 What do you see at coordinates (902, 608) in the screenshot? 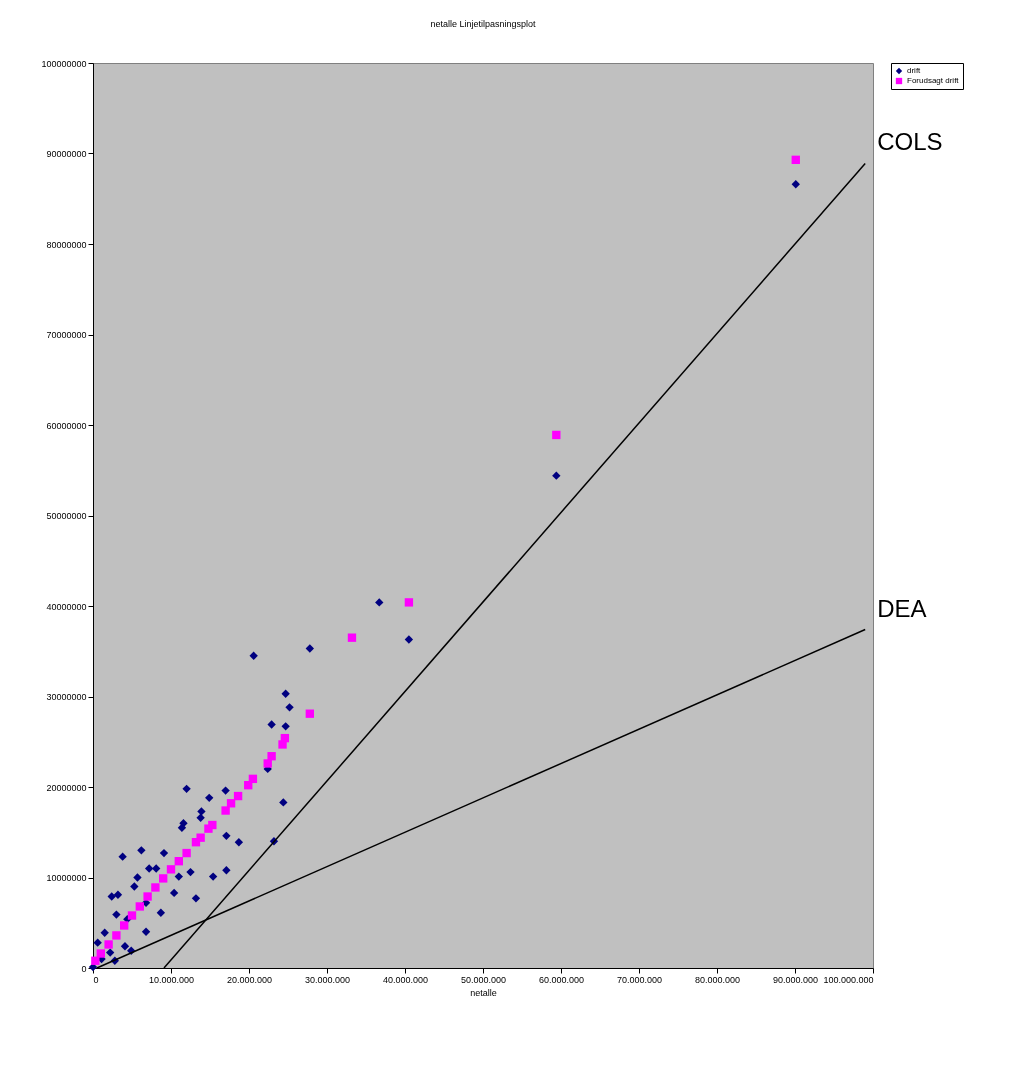
I see `series-label: DEA` at bounding box center [902, 608].